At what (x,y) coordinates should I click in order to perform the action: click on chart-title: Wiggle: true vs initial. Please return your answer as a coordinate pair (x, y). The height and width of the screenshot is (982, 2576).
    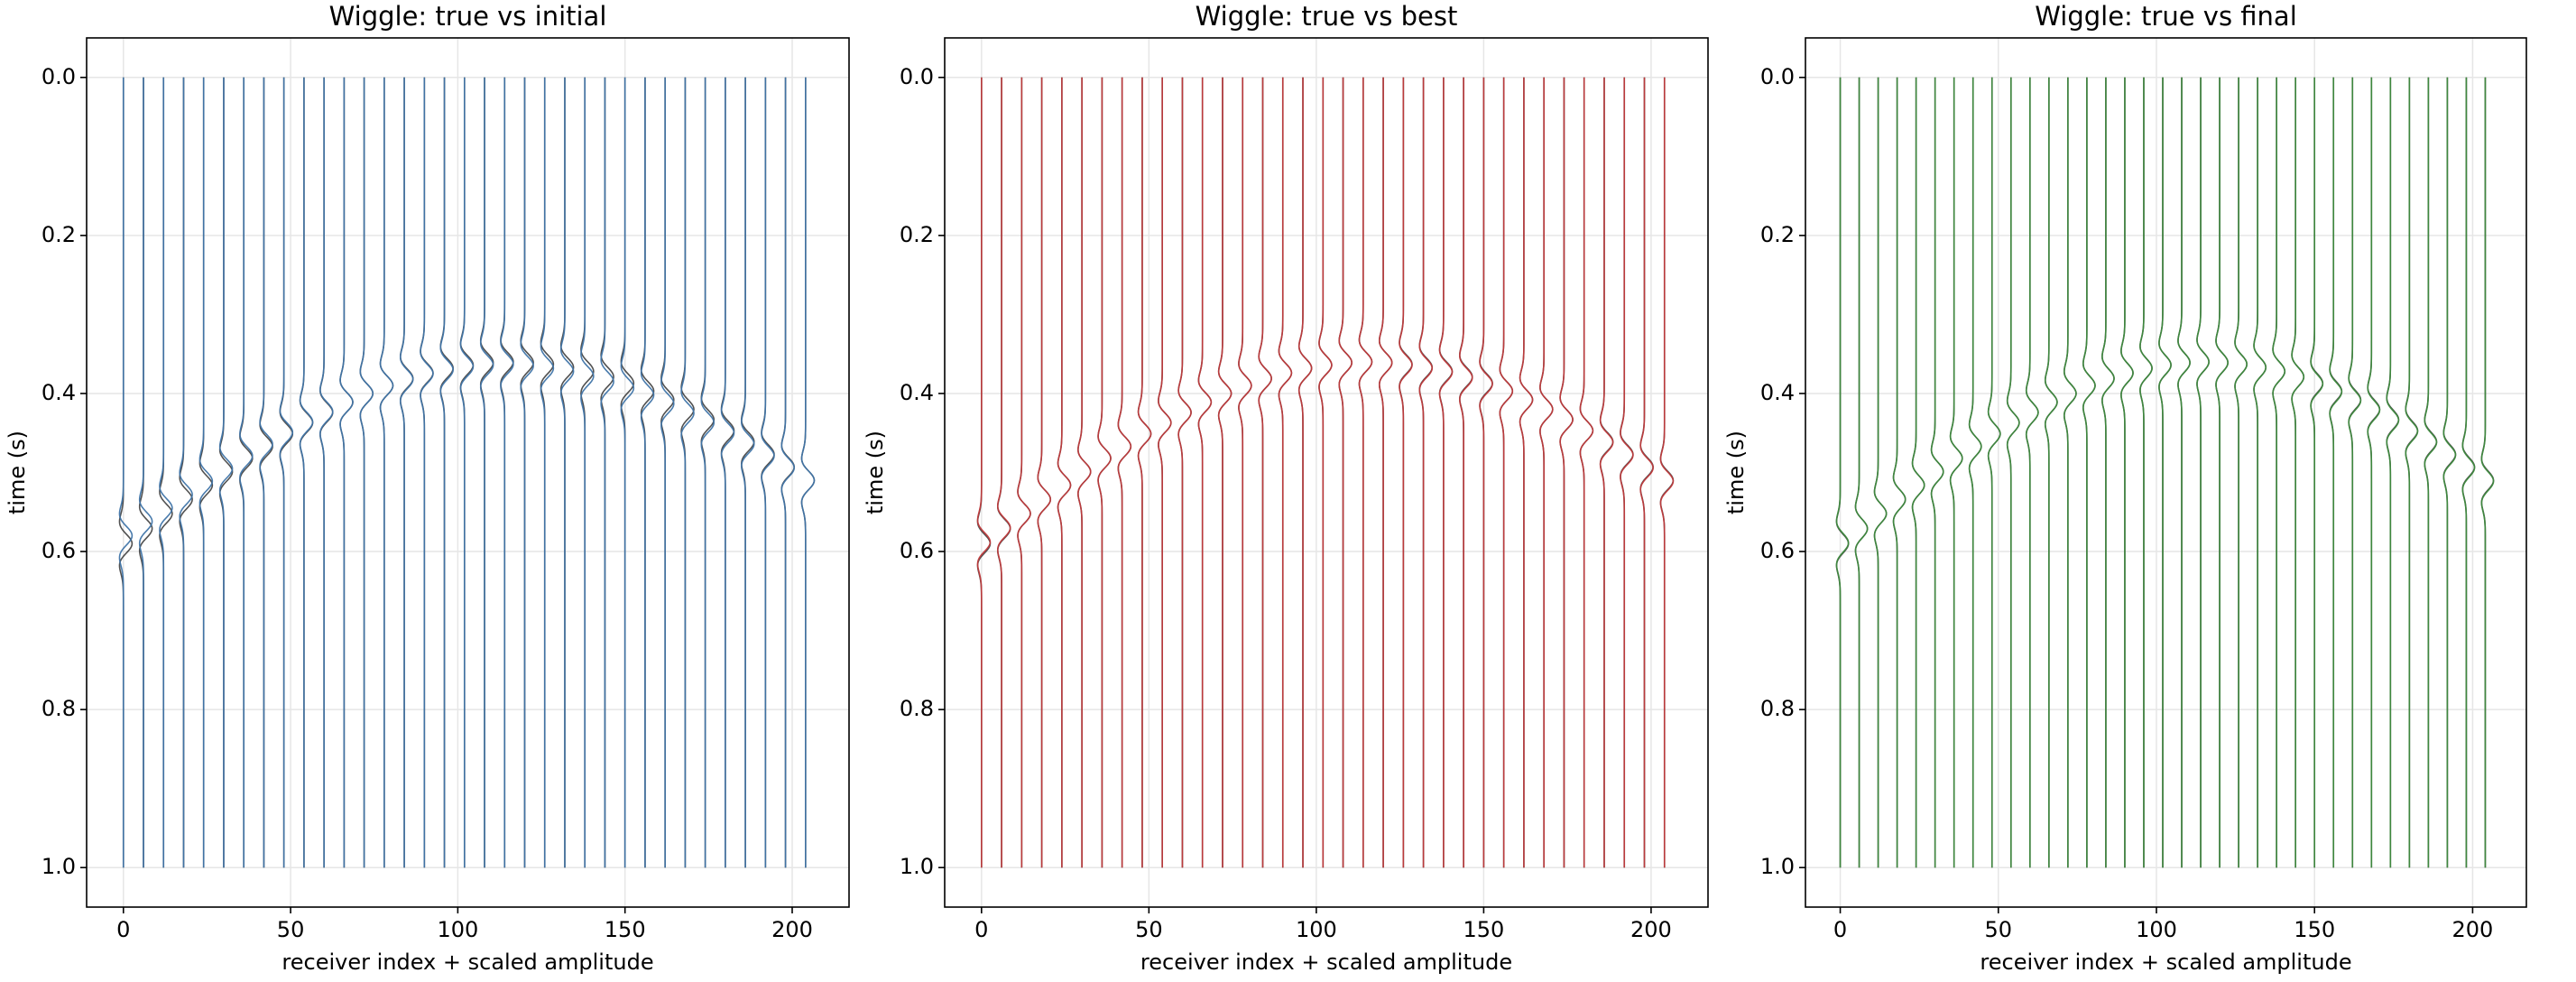
    Looking at the image, I should click on (468, 16).